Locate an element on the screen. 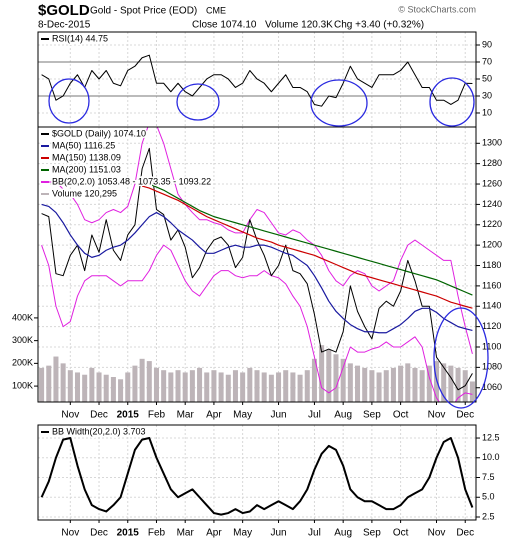 The height and width of the screenshot is (540, 520). x-tick-label: Feb is located at coordinates (157, 533).